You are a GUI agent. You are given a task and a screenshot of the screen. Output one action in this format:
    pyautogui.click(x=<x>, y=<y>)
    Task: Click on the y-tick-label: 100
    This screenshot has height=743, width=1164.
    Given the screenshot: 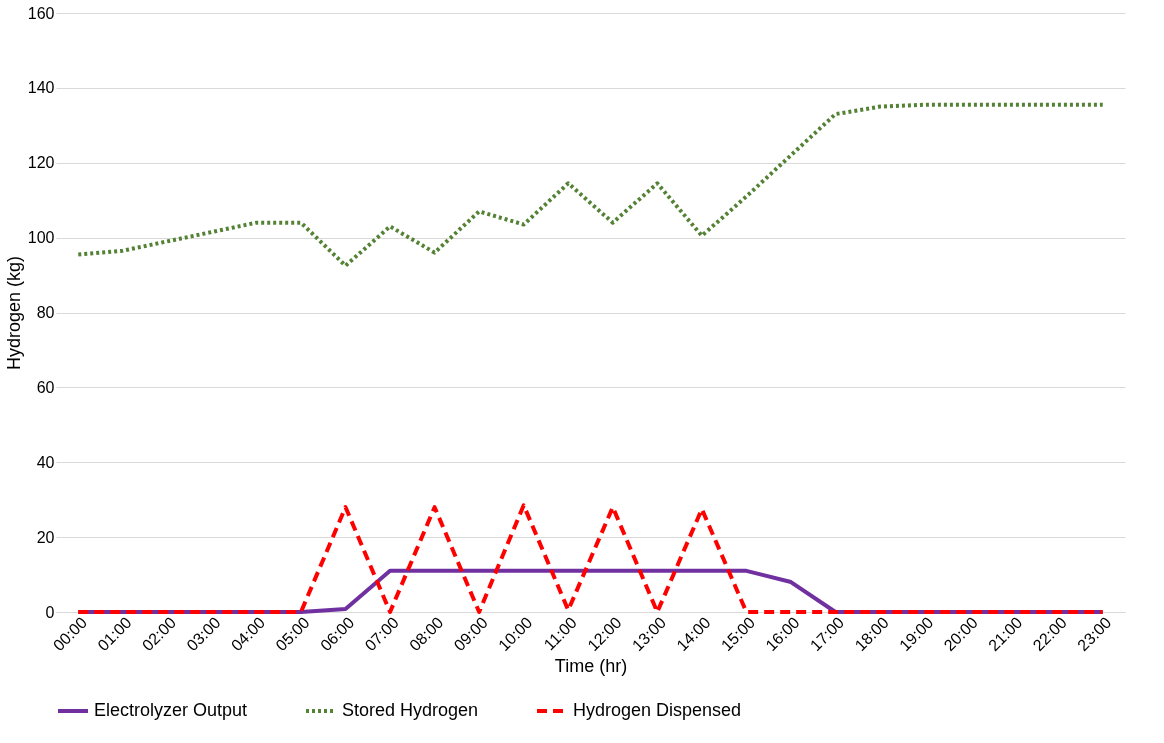 What is the action you would take?
    pyautogui.click(x=41, y=238)
    